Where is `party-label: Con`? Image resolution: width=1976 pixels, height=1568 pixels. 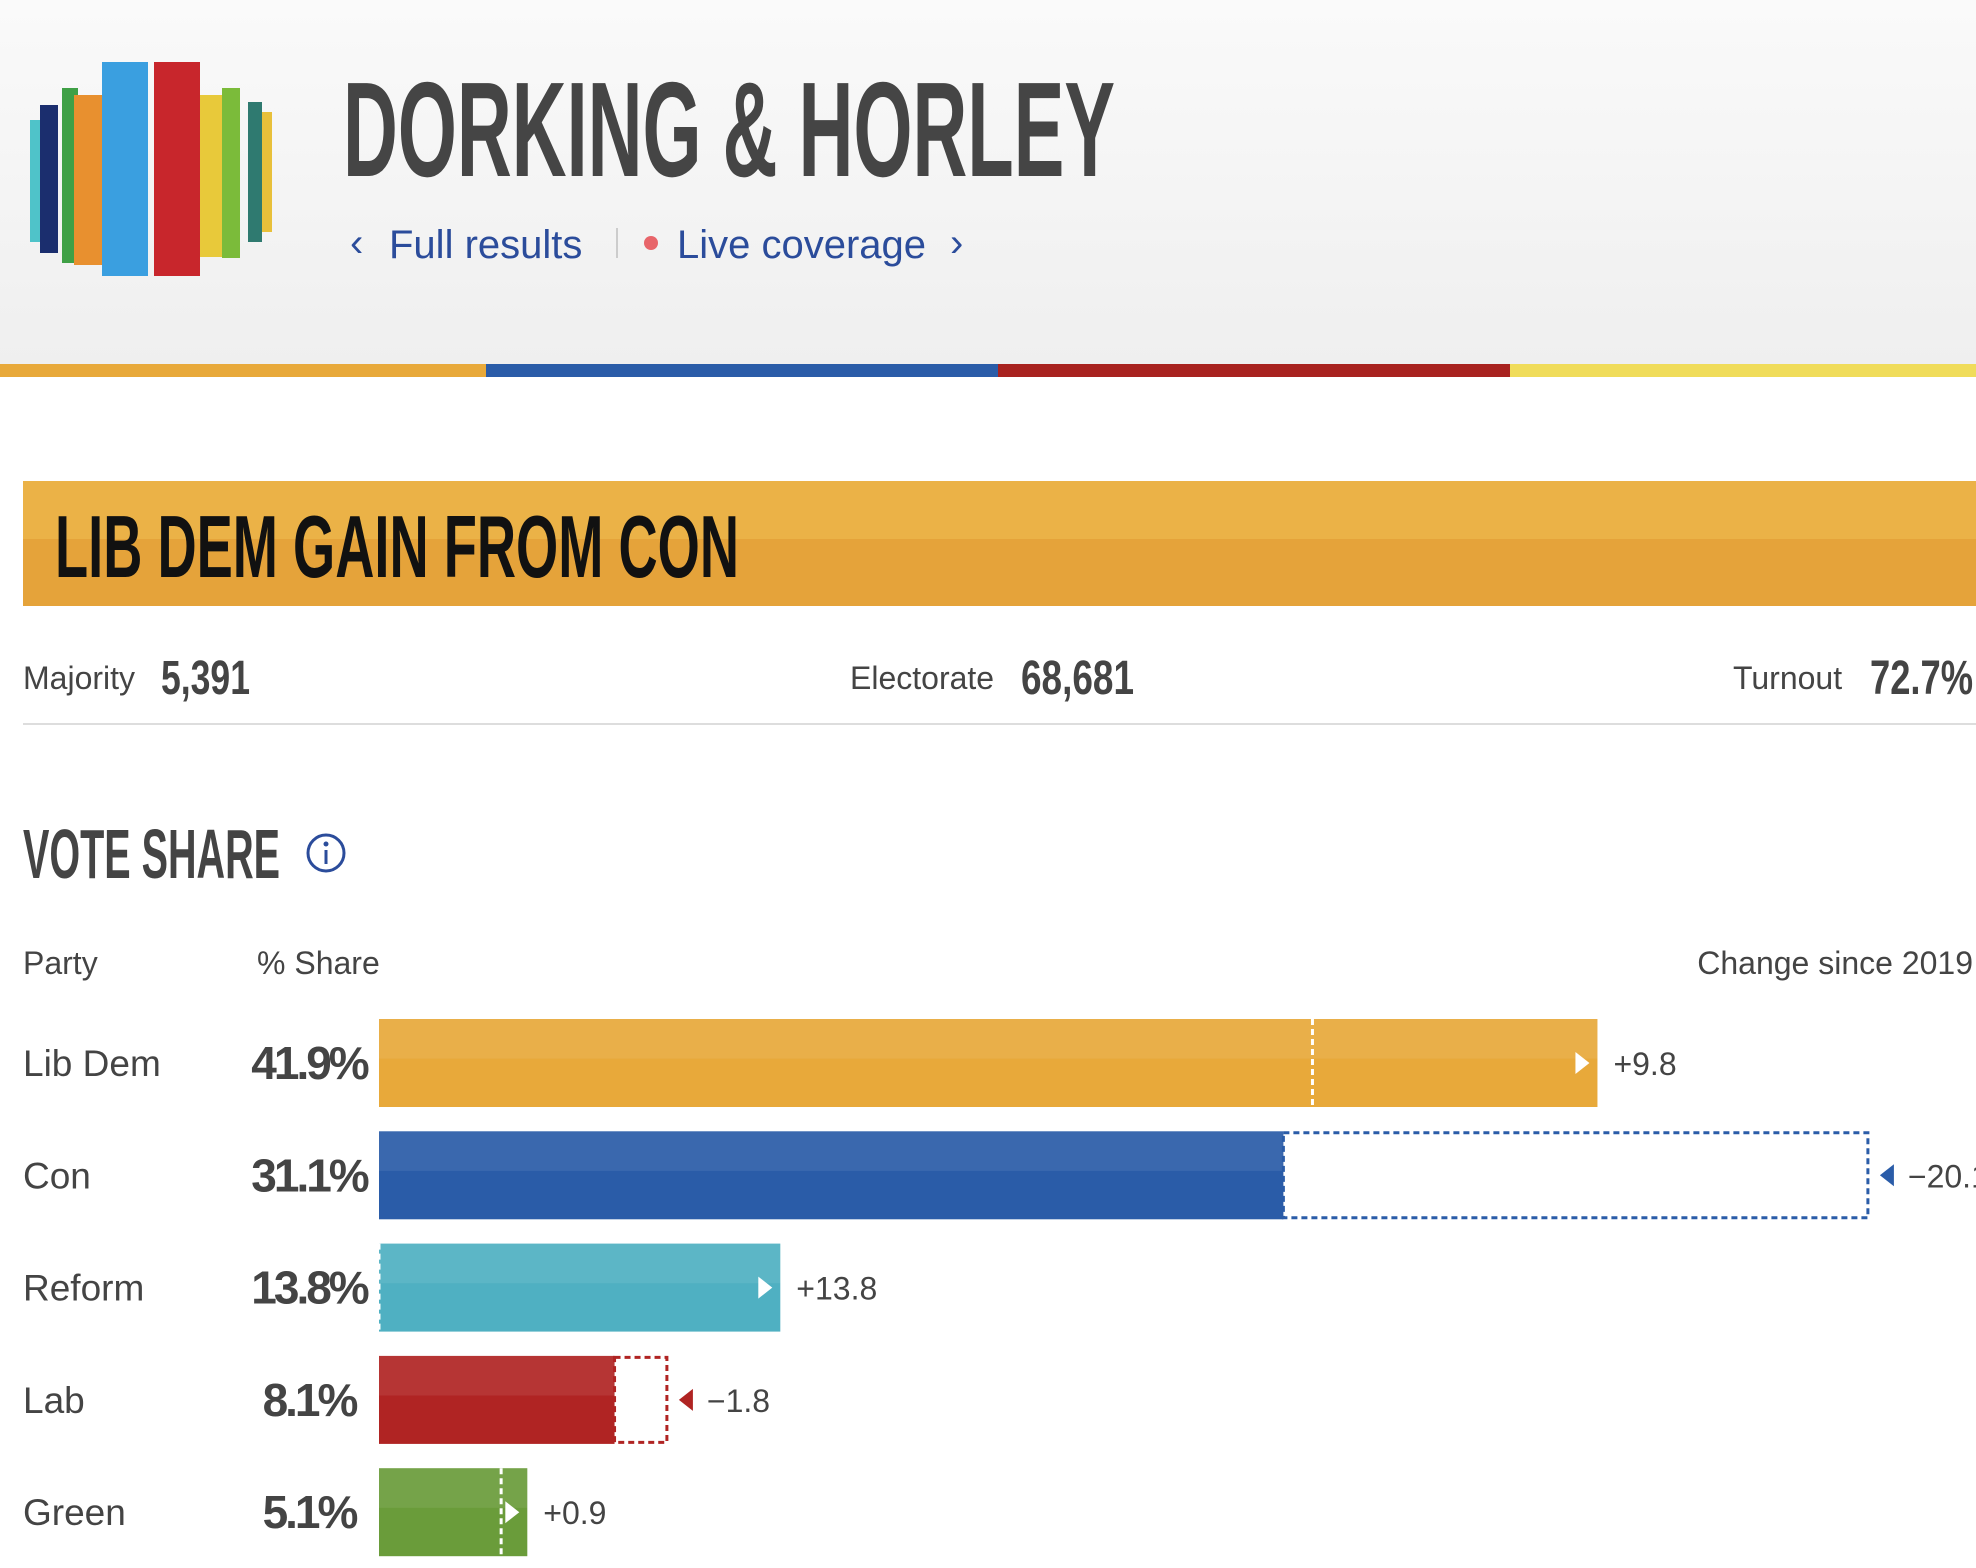 party-label: Con is located at coordinates (57, 1175).